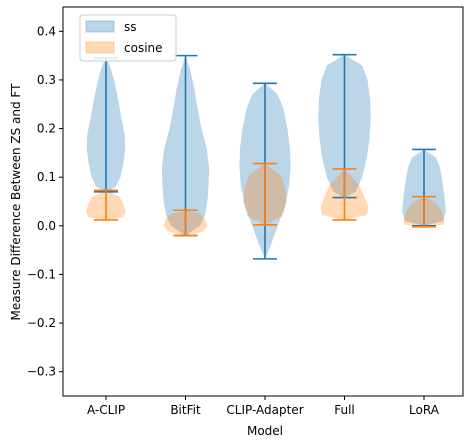 The width and height of the screenshot is (470, 448). What do you see at coordinates (41, 372) in the screenshot?
I see `y-tick-label: −0.3` at bounding box center [41, 372].